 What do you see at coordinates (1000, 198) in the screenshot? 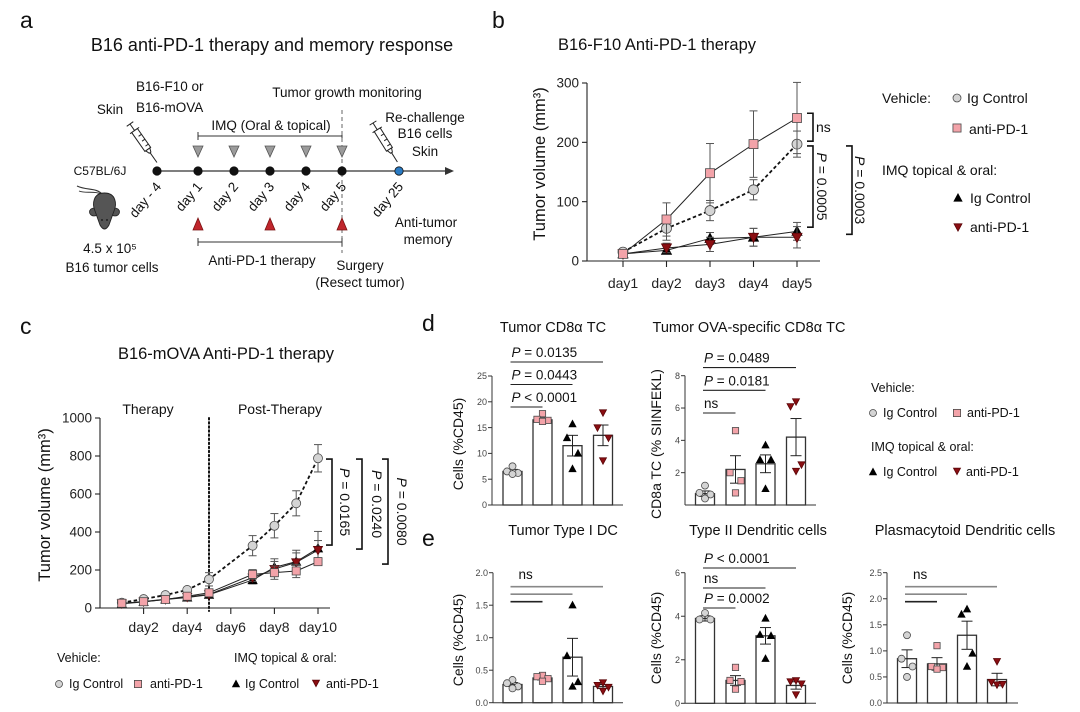
I see `legend-label: Ig Control` at bounding box center [1000, 198].